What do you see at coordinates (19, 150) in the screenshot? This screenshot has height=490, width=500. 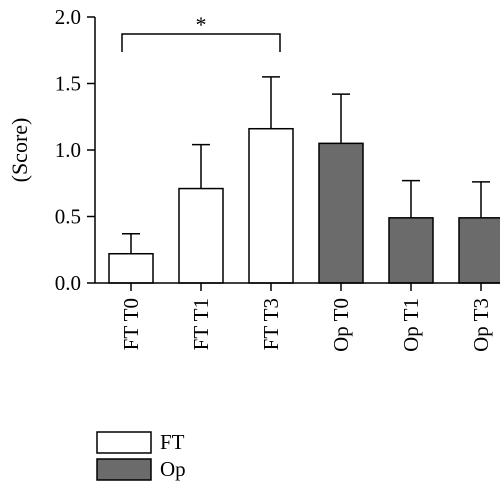 I see `y-axis-label: (Score)` at bounding box center [19, 150].